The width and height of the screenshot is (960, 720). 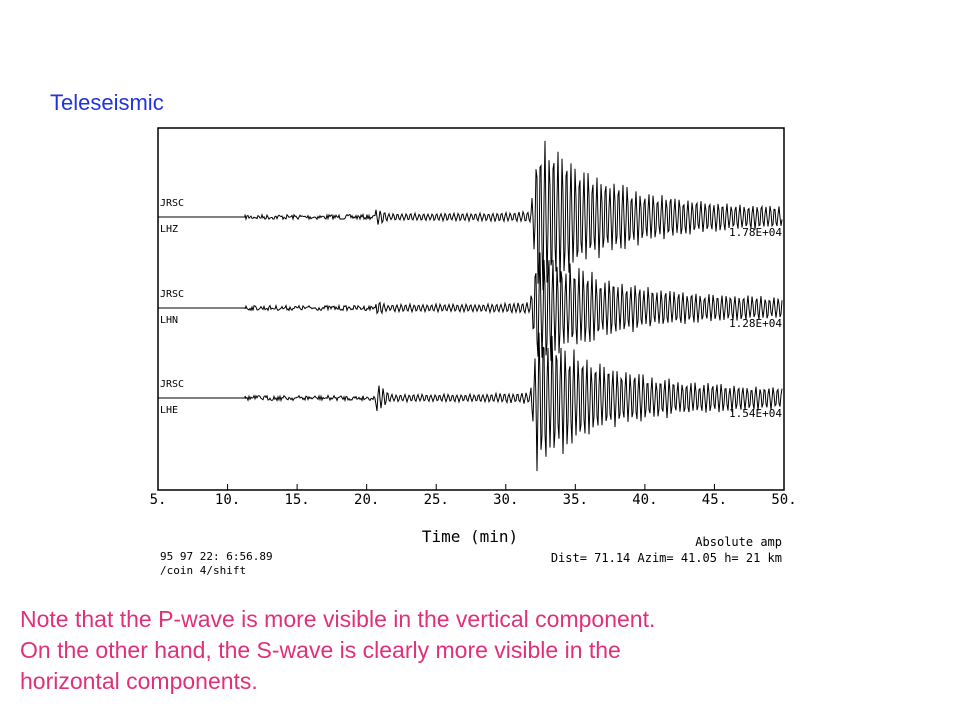 I want to click on x-tick-label: 10., so click(x=227, y=500).